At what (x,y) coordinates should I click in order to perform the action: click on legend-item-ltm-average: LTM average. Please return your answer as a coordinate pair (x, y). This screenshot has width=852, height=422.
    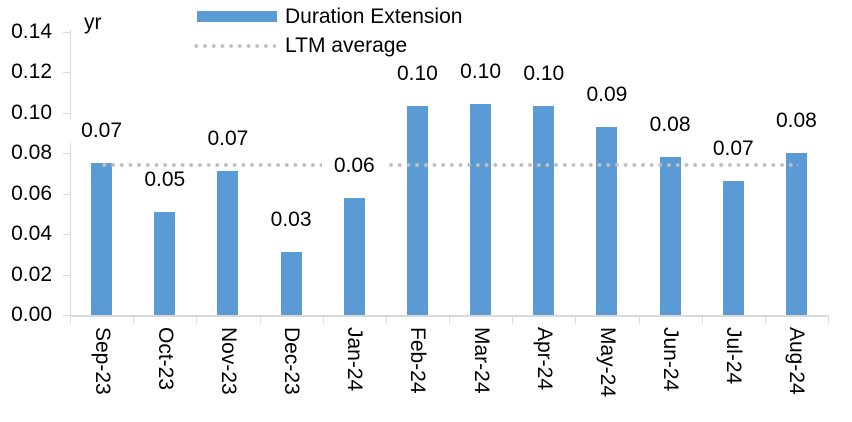
    Looking at the image, I should click on (327, 45).